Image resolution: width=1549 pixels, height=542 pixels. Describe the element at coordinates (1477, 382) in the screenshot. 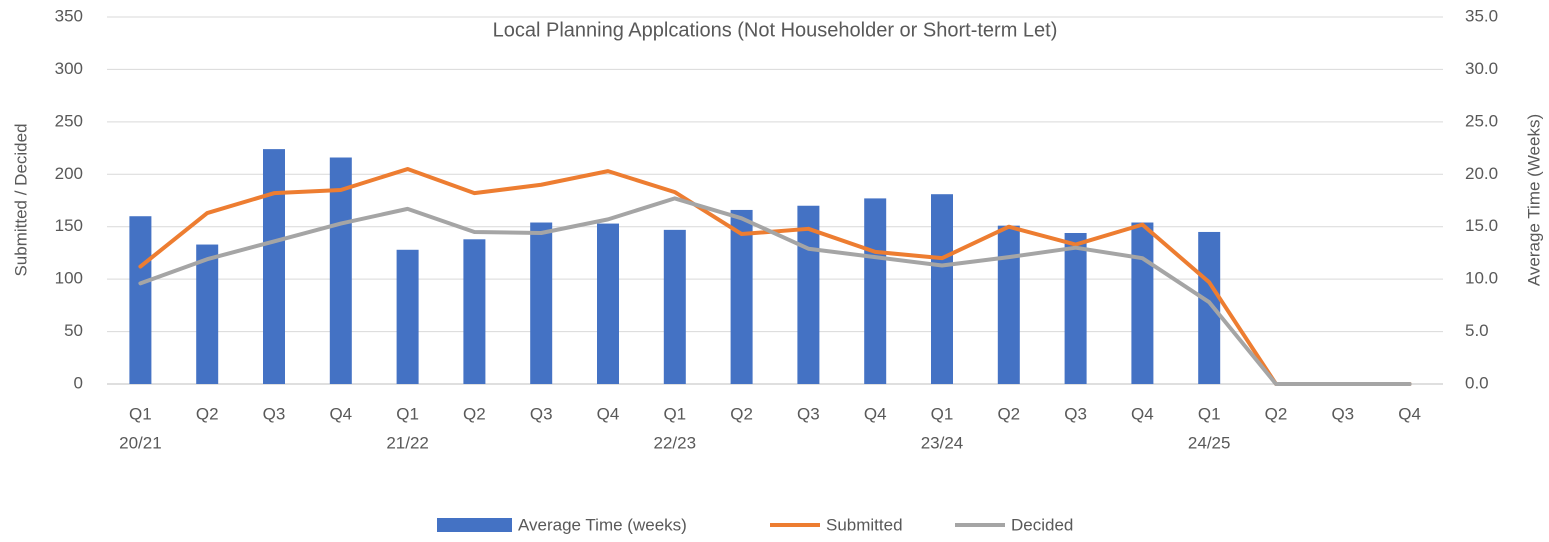

I see `y2-tick-label: 0.0` at that location.